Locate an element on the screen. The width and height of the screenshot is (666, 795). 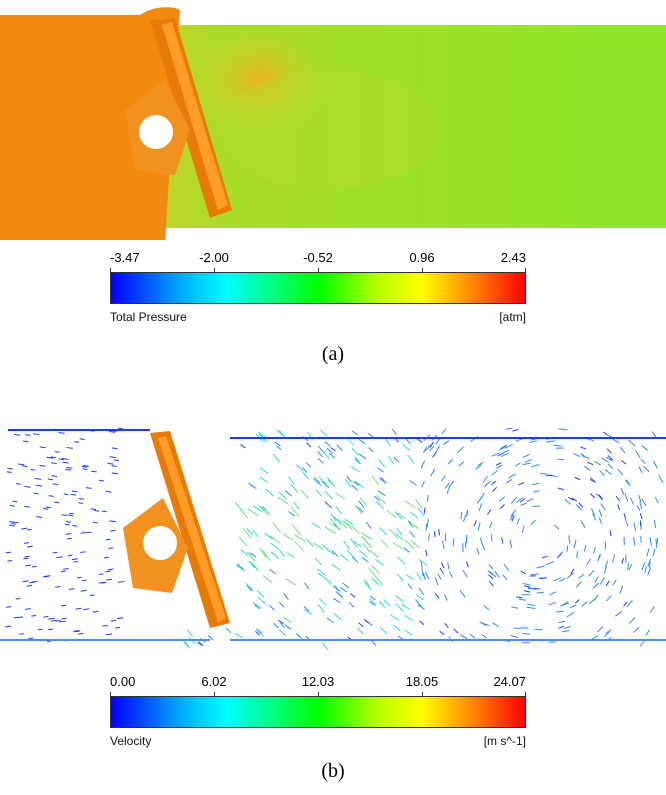
caption-b: (b) is located at coordinates (333, 771).